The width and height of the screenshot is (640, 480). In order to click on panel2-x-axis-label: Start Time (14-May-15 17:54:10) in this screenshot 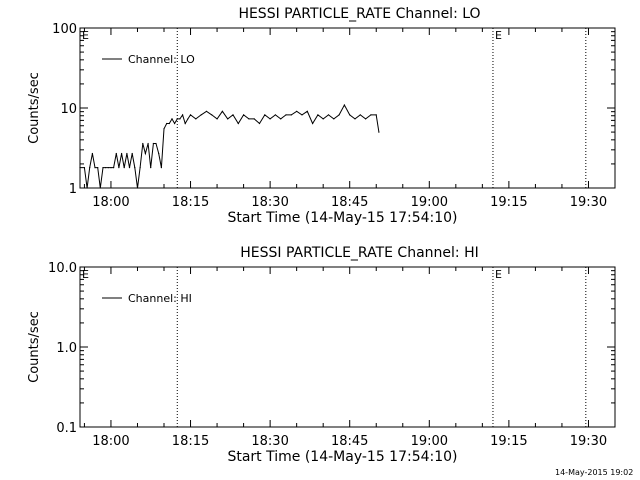, I will do `click(342, 457)`.